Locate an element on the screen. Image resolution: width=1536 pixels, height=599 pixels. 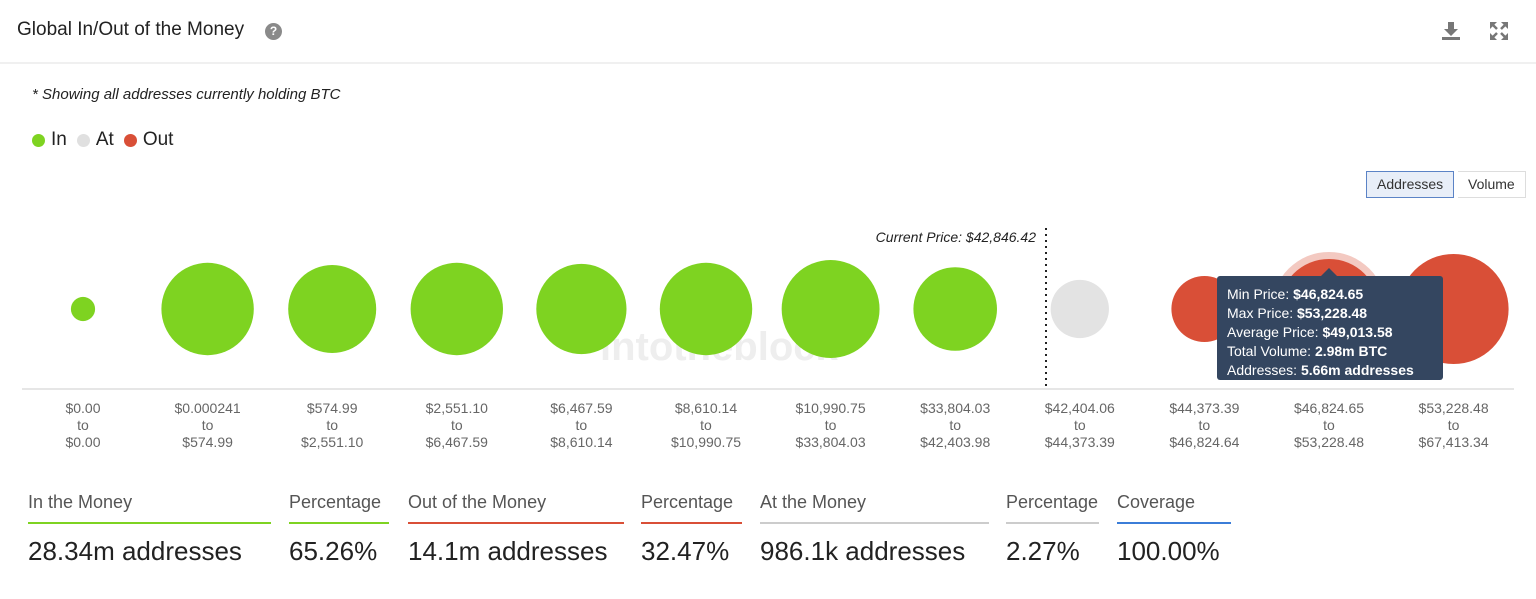
legend-label: At is located at coordinates (104, 139).